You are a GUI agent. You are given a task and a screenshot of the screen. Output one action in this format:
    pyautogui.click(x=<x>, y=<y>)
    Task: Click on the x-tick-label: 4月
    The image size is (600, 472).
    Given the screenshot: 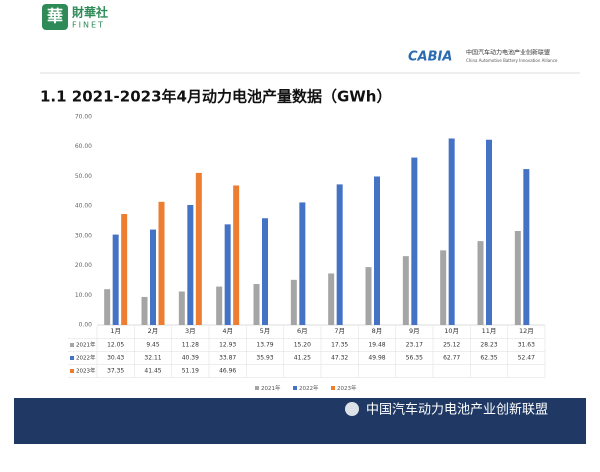 What is the action you would take?
    pyautogui.click(x=227, y=331)
    